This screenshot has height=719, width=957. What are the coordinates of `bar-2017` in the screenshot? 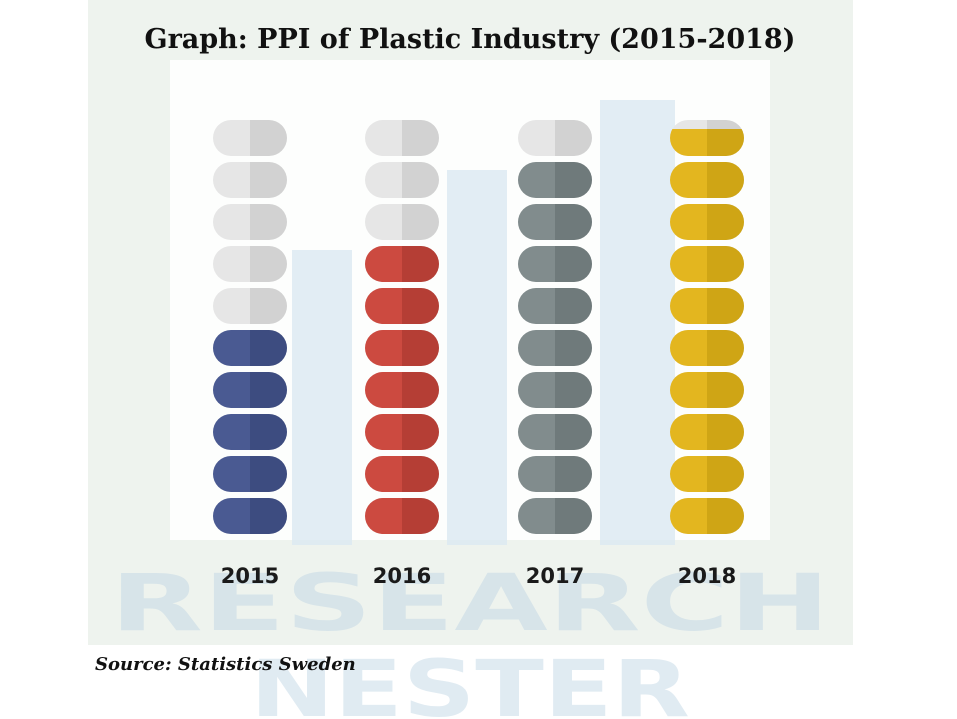 It's located at (555, 327).